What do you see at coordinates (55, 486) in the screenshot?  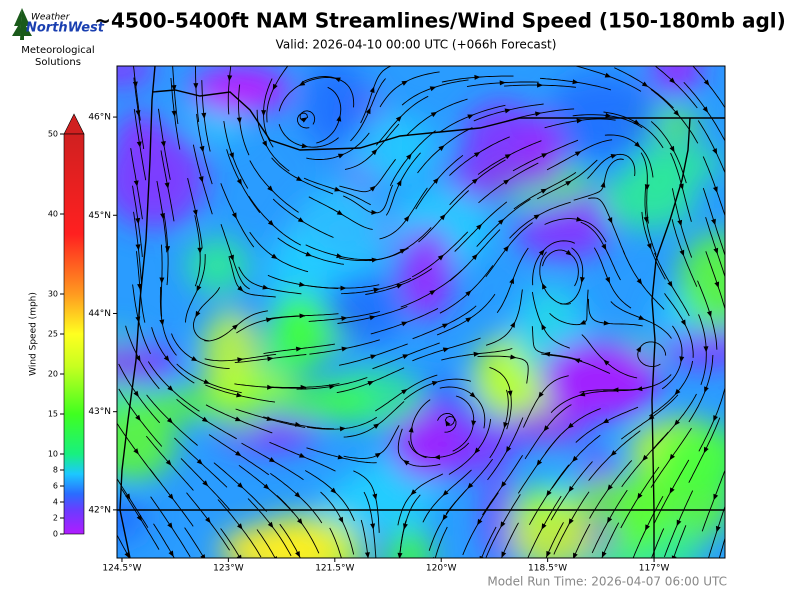 I see `colorbar-tick-label: 6` at bounding box center [55, 486].